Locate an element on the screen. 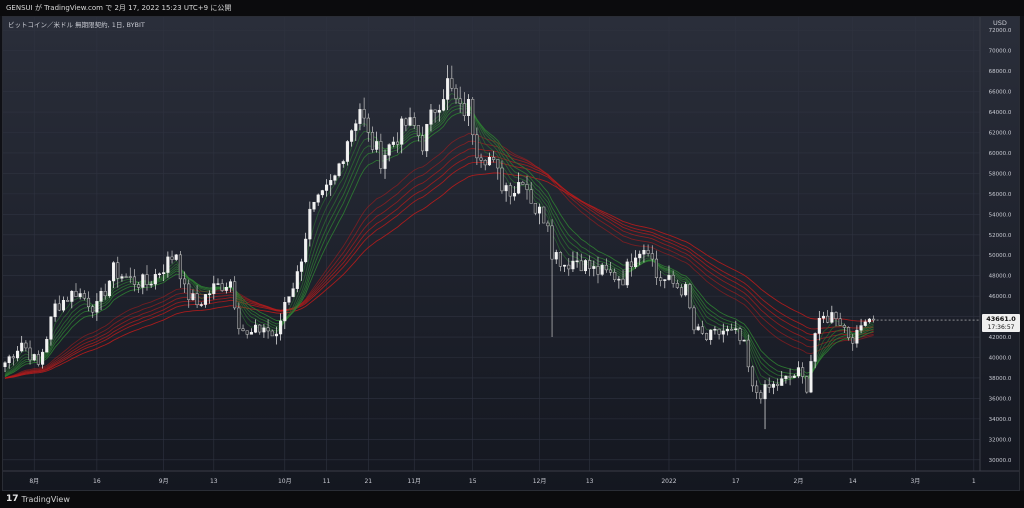 The width and height of the screenshot is (1024, 508). price-tick-label: 72000.0 is located at coordinates (1000, 31).